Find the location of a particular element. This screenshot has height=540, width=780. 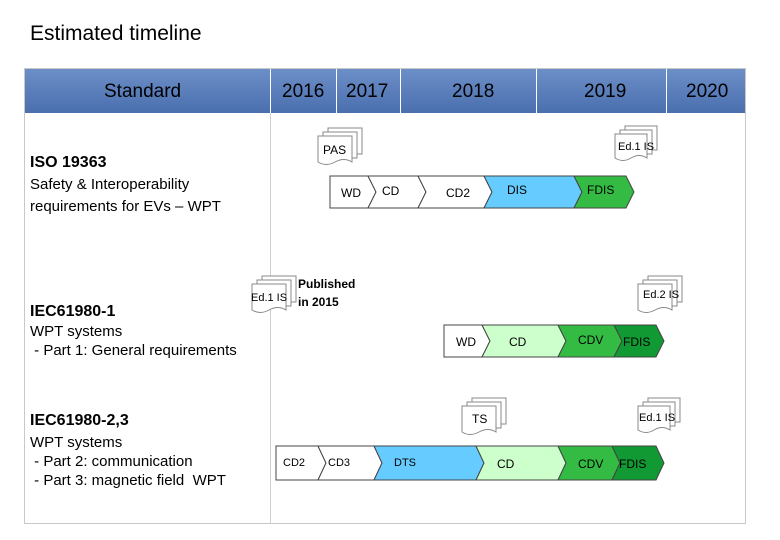

standard-iec61980-23-desc-line: - Part 3: magnetic field WPT is located at coordinates (128, 480).